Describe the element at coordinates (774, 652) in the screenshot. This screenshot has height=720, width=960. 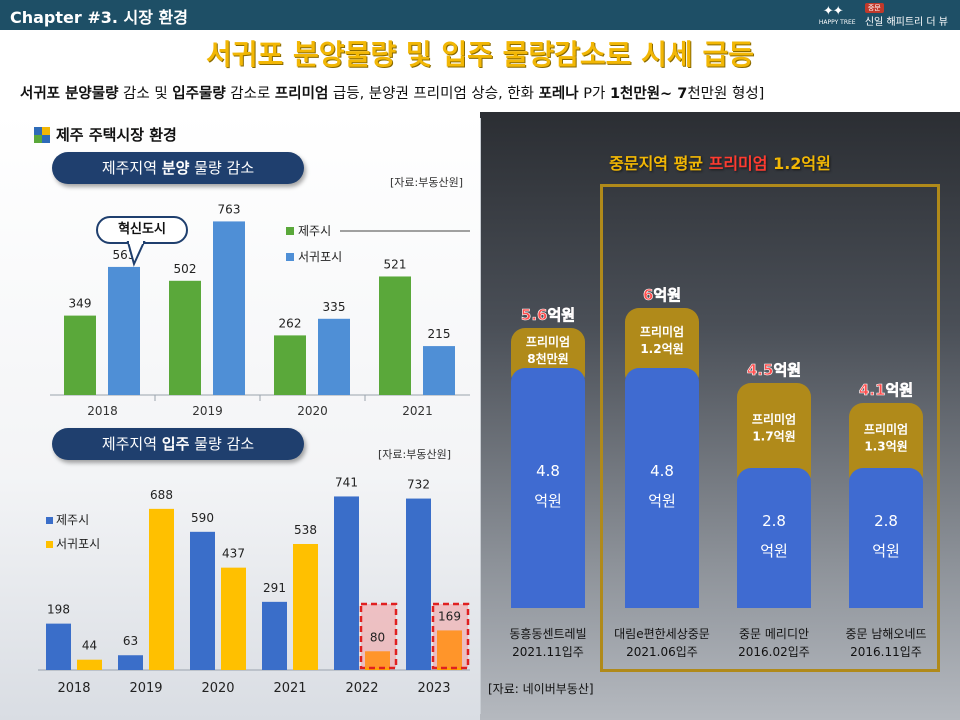
I see `complex-date: 2016.02입주` at that location.